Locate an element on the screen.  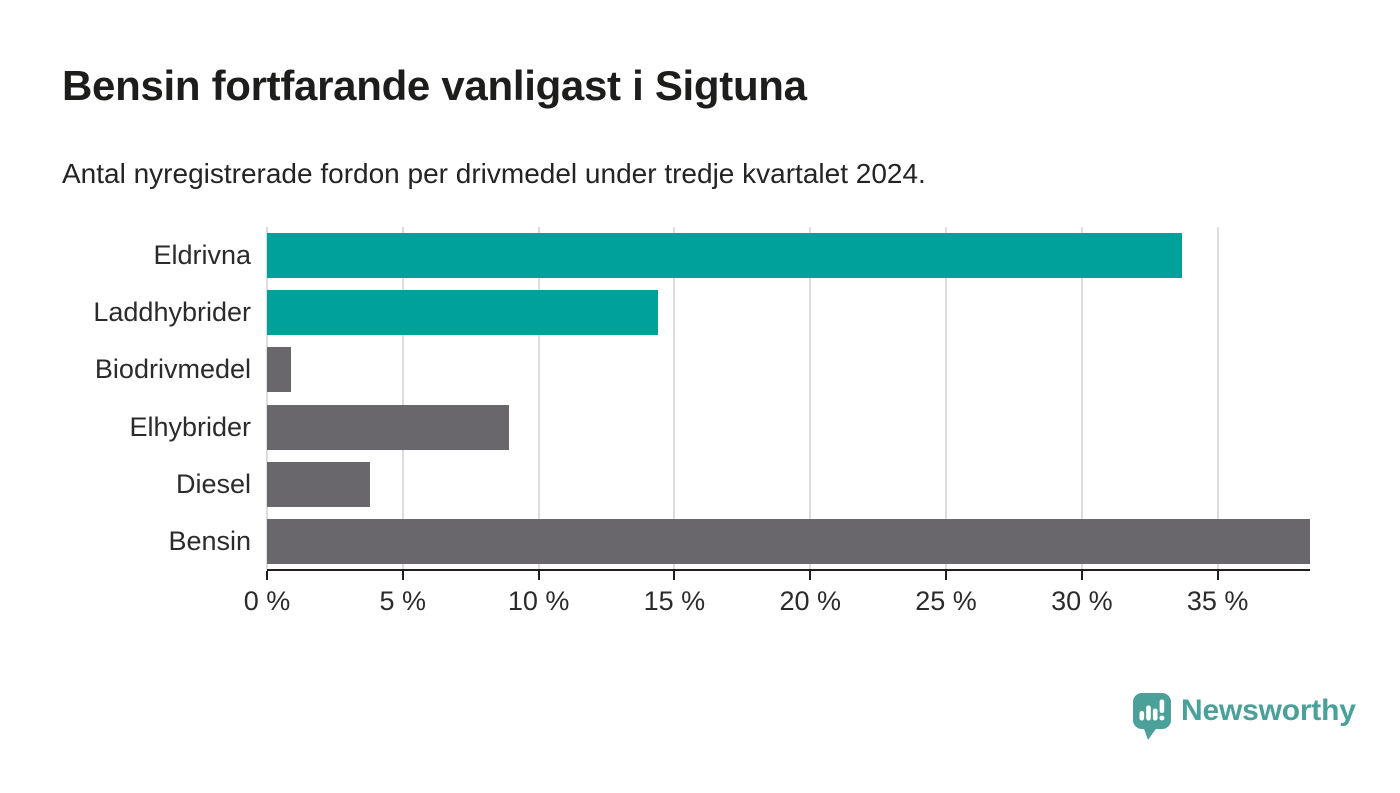
newsworthy-logo-icon is located at coordinates (1152, 716).